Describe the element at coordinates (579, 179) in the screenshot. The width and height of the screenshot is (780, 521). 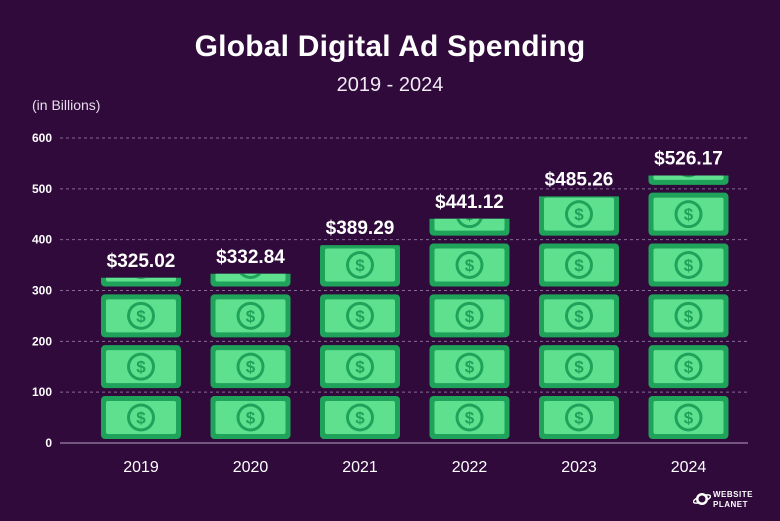
I see `data-label: $485.26` at that location.